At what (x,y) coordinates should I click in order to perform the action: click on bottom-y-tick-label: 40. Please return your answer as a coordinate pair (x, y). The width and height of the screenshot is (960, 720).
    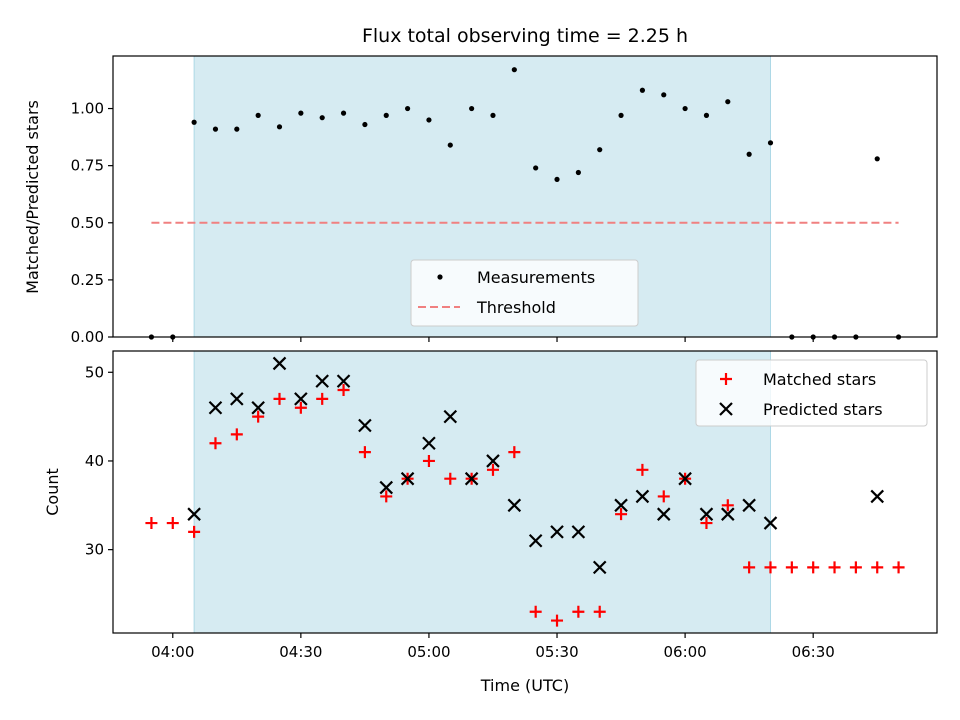
    Looking at the image, I should click on (94, 461).